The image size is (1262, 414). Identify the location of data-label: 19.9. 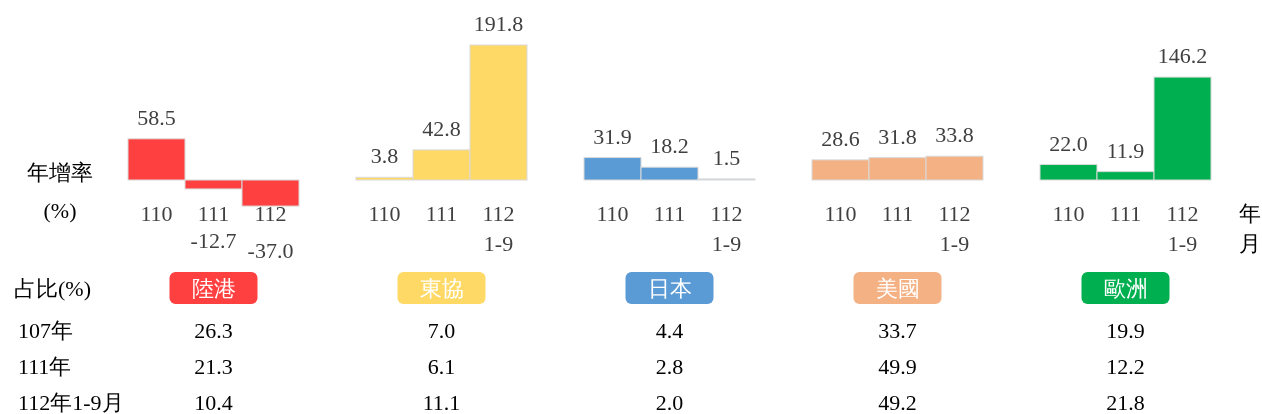
(1125, 330).